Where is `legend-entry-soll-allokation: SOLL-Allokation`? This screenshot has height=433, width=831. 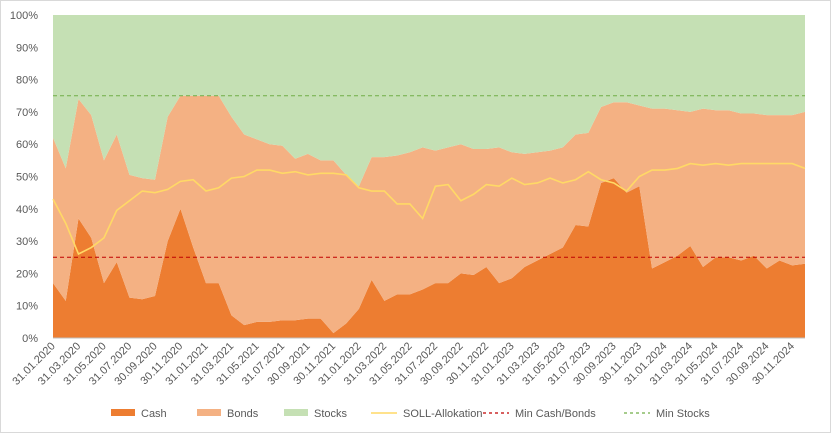
legend-entry-soll-allokation: SOLL-Allokation is located at coordinates (427, 414).